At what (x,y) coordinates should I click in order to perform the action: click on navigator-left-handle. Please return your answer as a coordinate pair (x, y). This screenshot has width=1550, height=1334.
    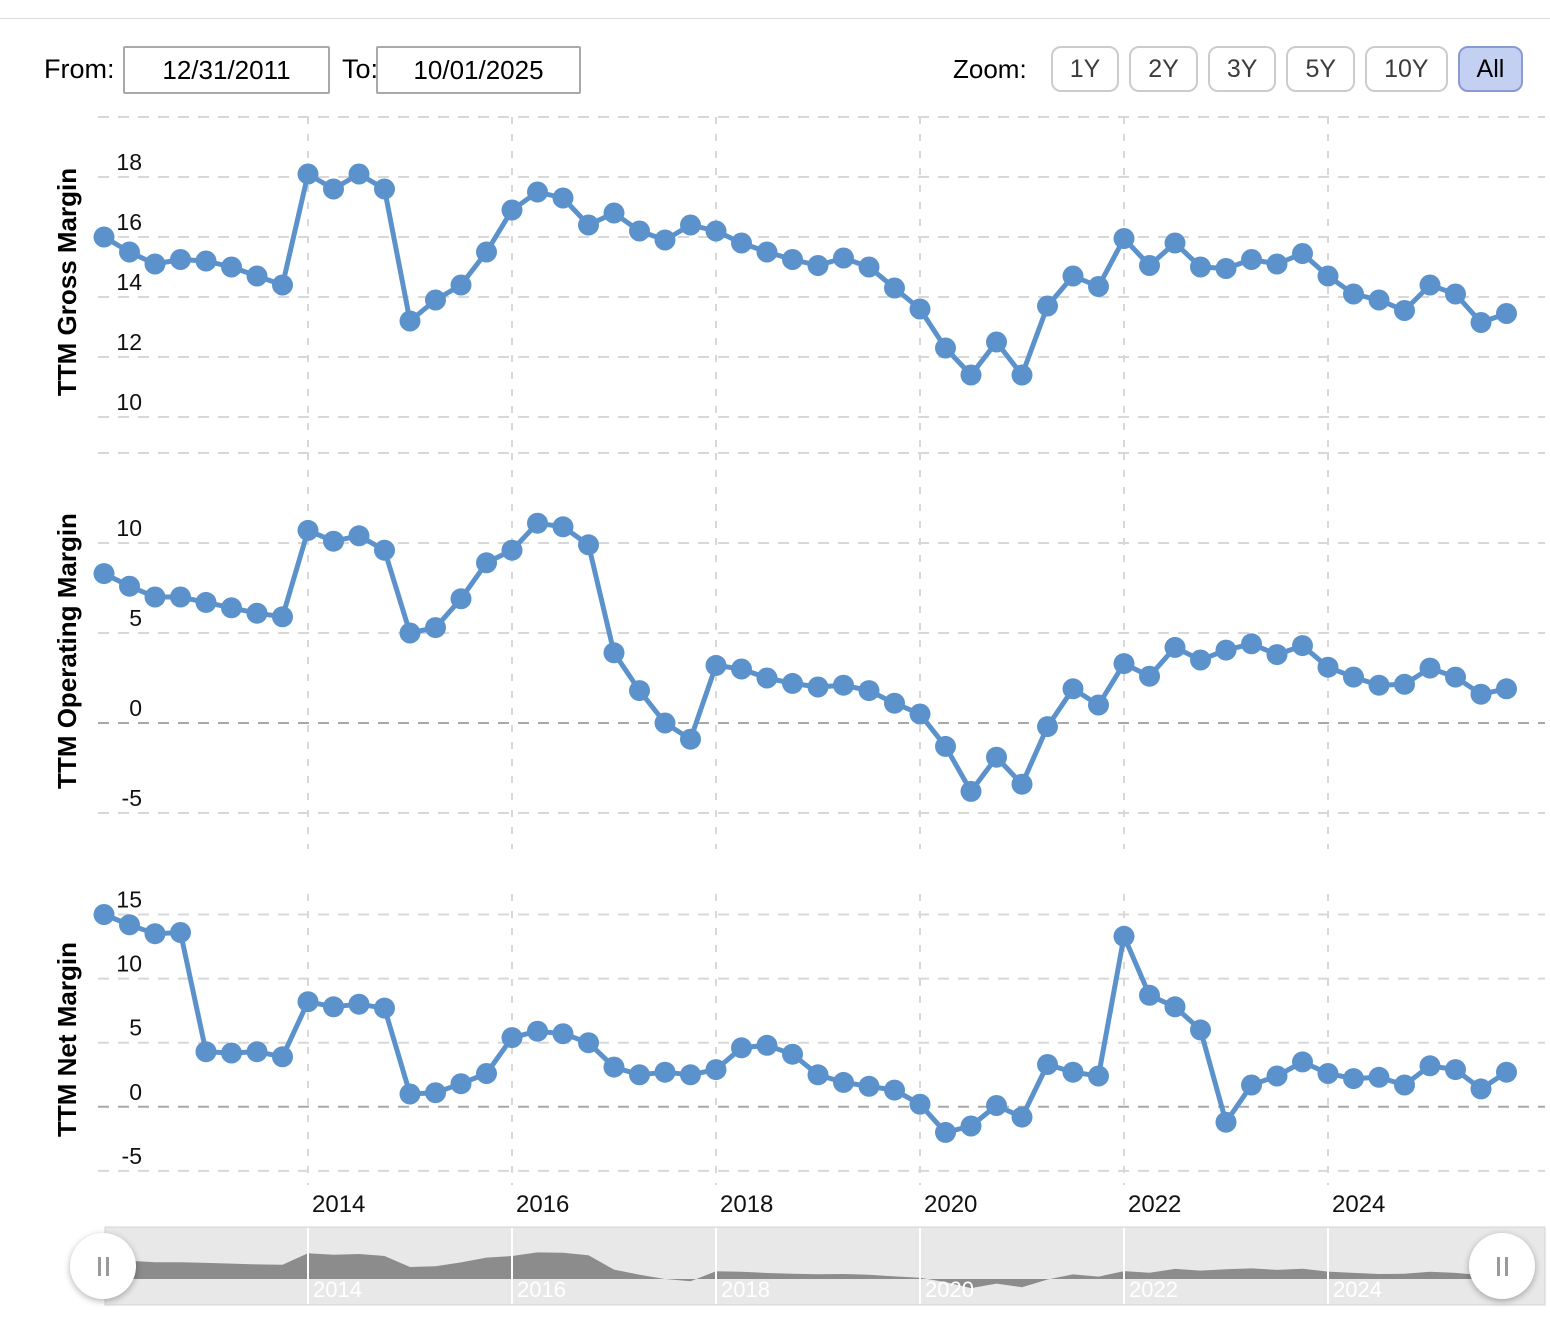
    Looking at the image, I should click on (103, 1266).